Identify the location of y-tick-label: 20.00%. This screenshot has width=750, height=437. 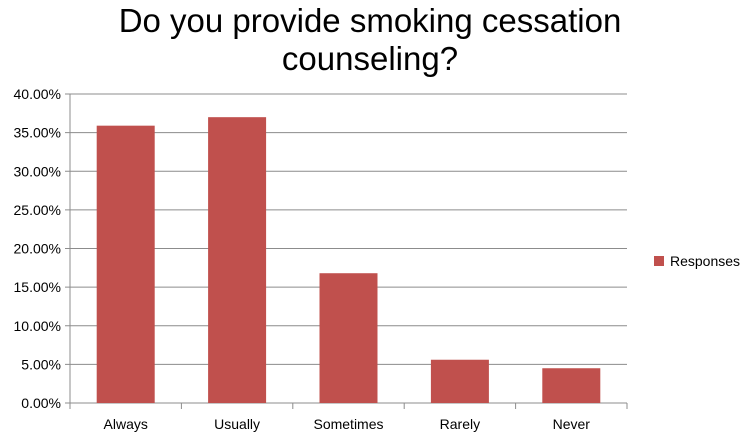
(37, 249).